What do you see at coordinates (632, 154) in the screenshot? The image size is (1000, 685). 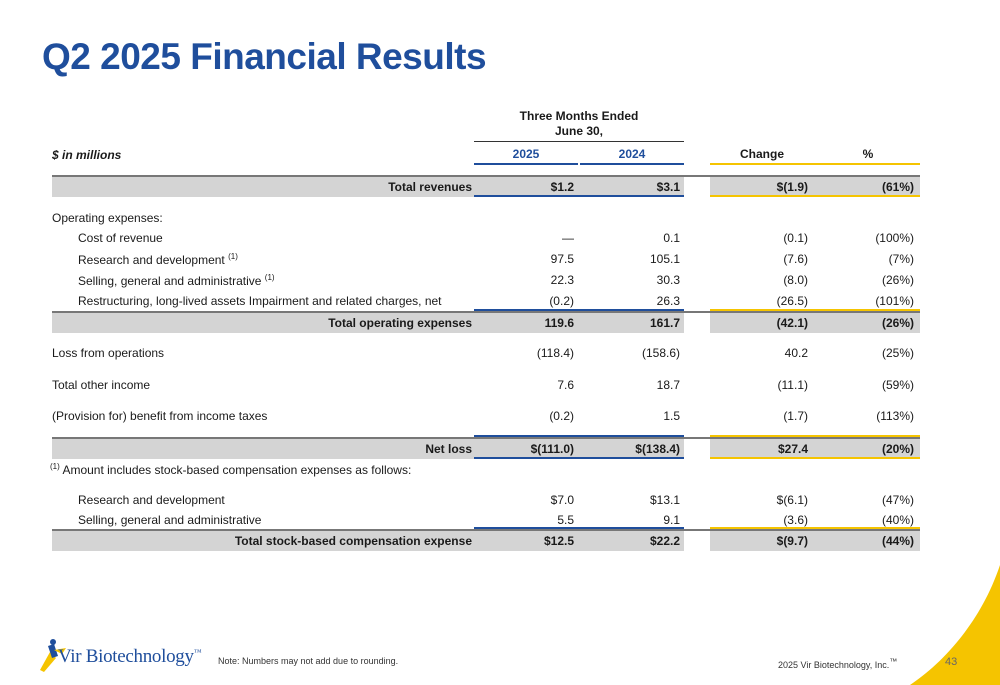 I see `col-header-2024: 2024` at bounding box center [632, 154].